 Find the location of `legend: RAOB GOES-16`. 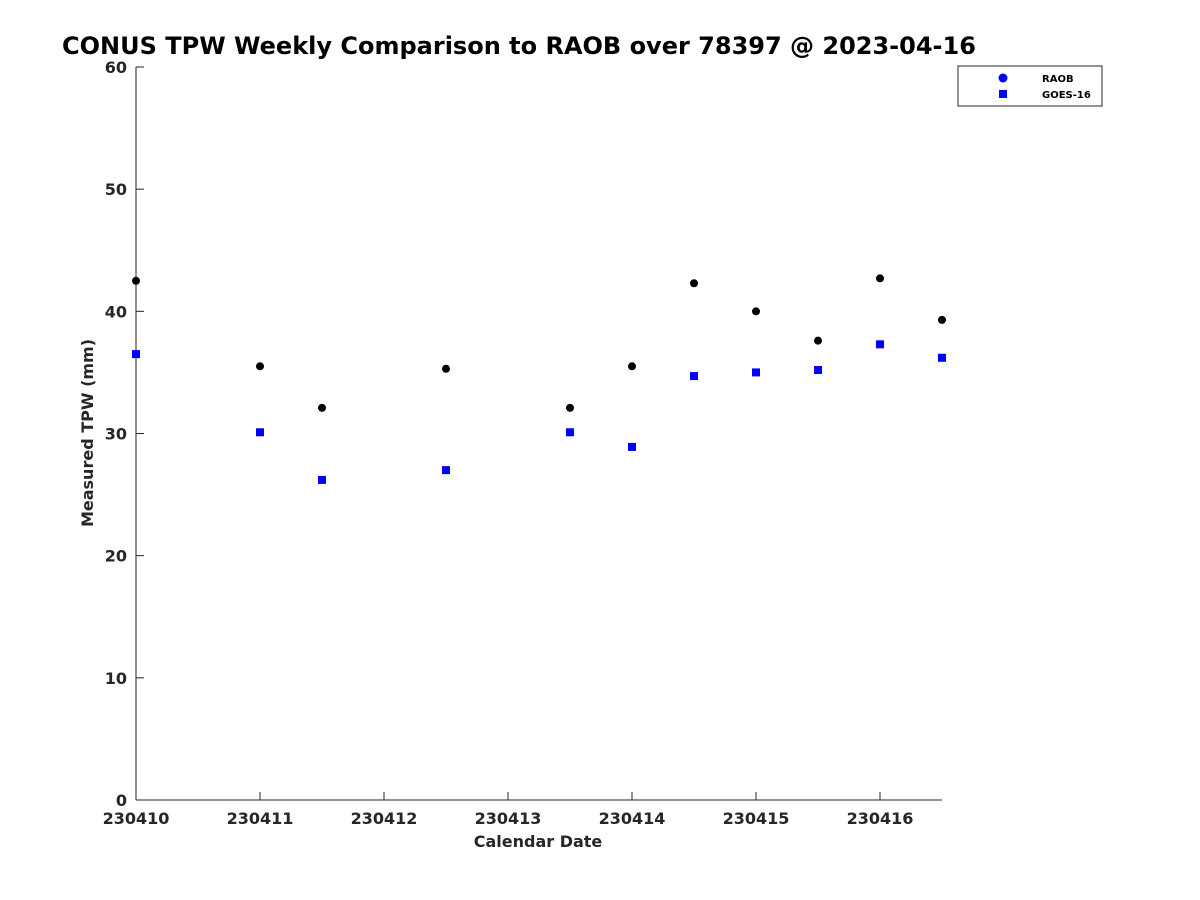

legend: RAOB GOES-16 is located at coordinates (1030, 86).